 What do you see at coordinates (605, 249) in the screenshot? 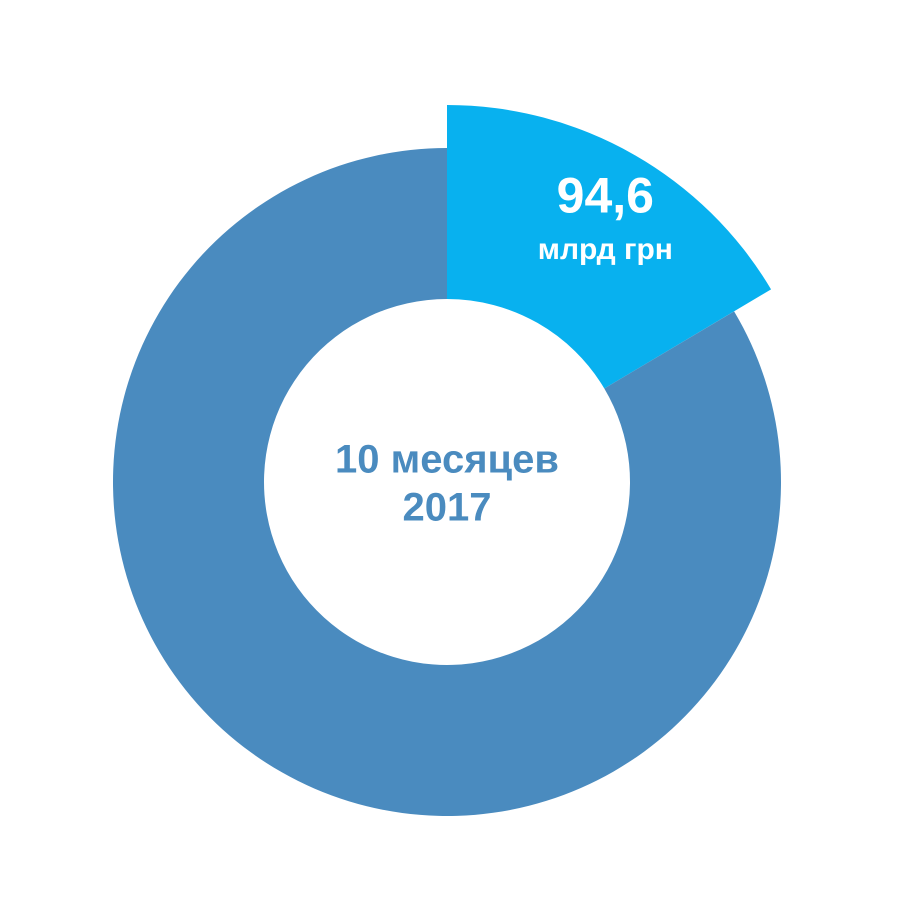
I see `unit-label: млрд грн` at bounding box center [605, 249].